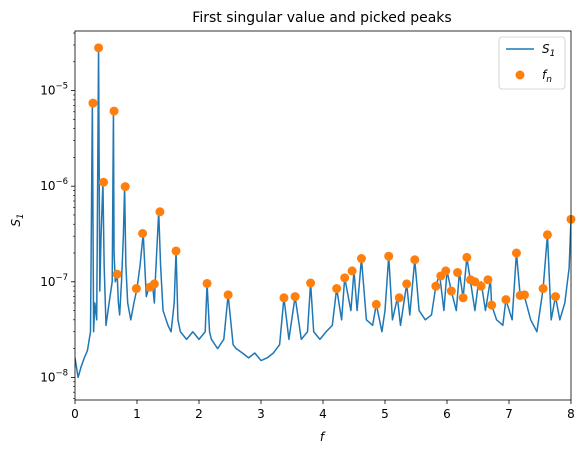 This screenshot has height=454, width=585. I want to click on legend-entry-series-1-main: S, so click(546, 49).